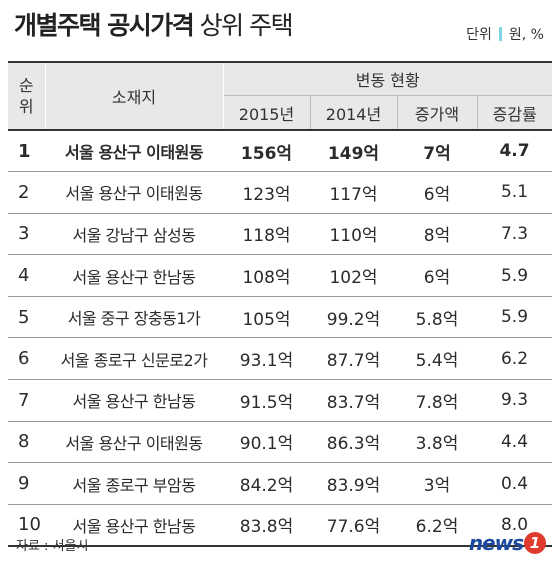 The width and height of the screenshot is (560, 562). What do you see at coordinates (24, 276) in the screenshot?
I see `rank-cell: 4` at bounding box center [24, 276].